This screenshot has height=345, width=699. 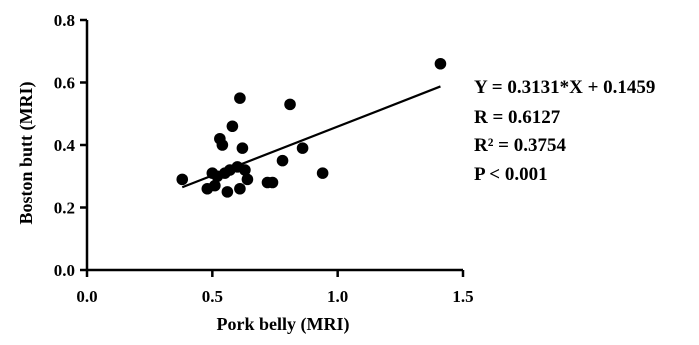 What do you see at coordinates (64, 270) in the screenshot?
I see `y-tick-label: 0.0` at bounding box center [64, 270].